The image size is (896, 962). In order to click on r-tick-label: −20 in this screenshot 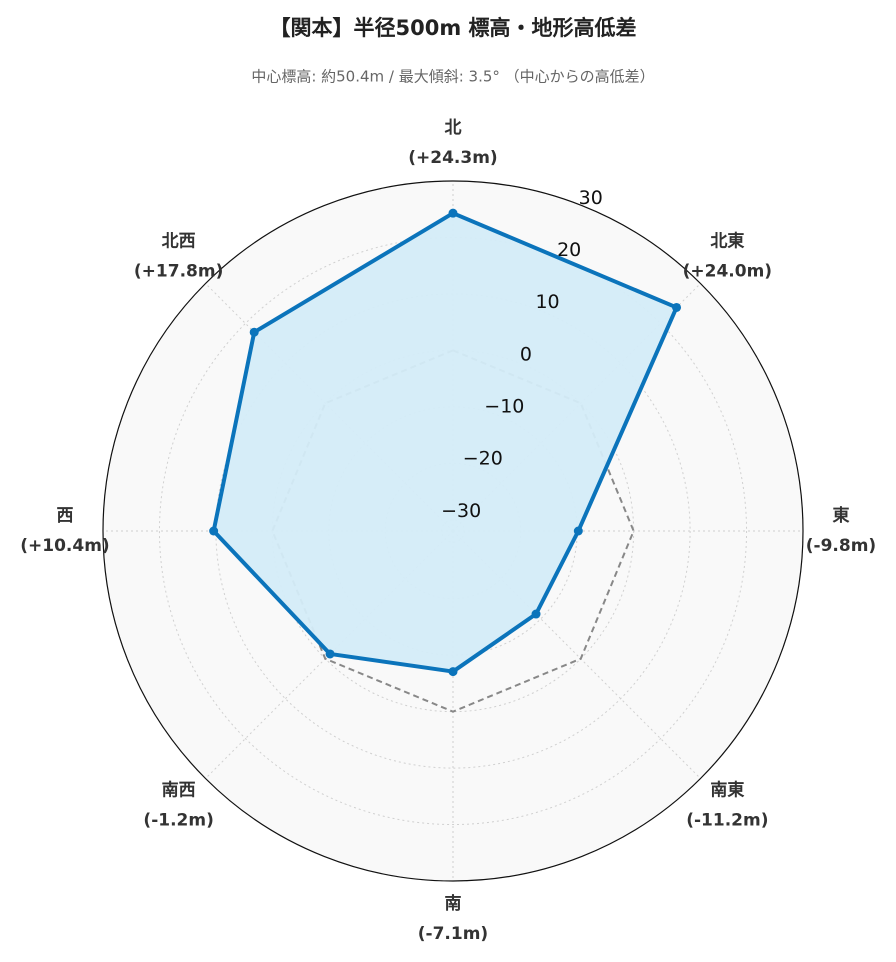, I will do `click(483, 459)`.